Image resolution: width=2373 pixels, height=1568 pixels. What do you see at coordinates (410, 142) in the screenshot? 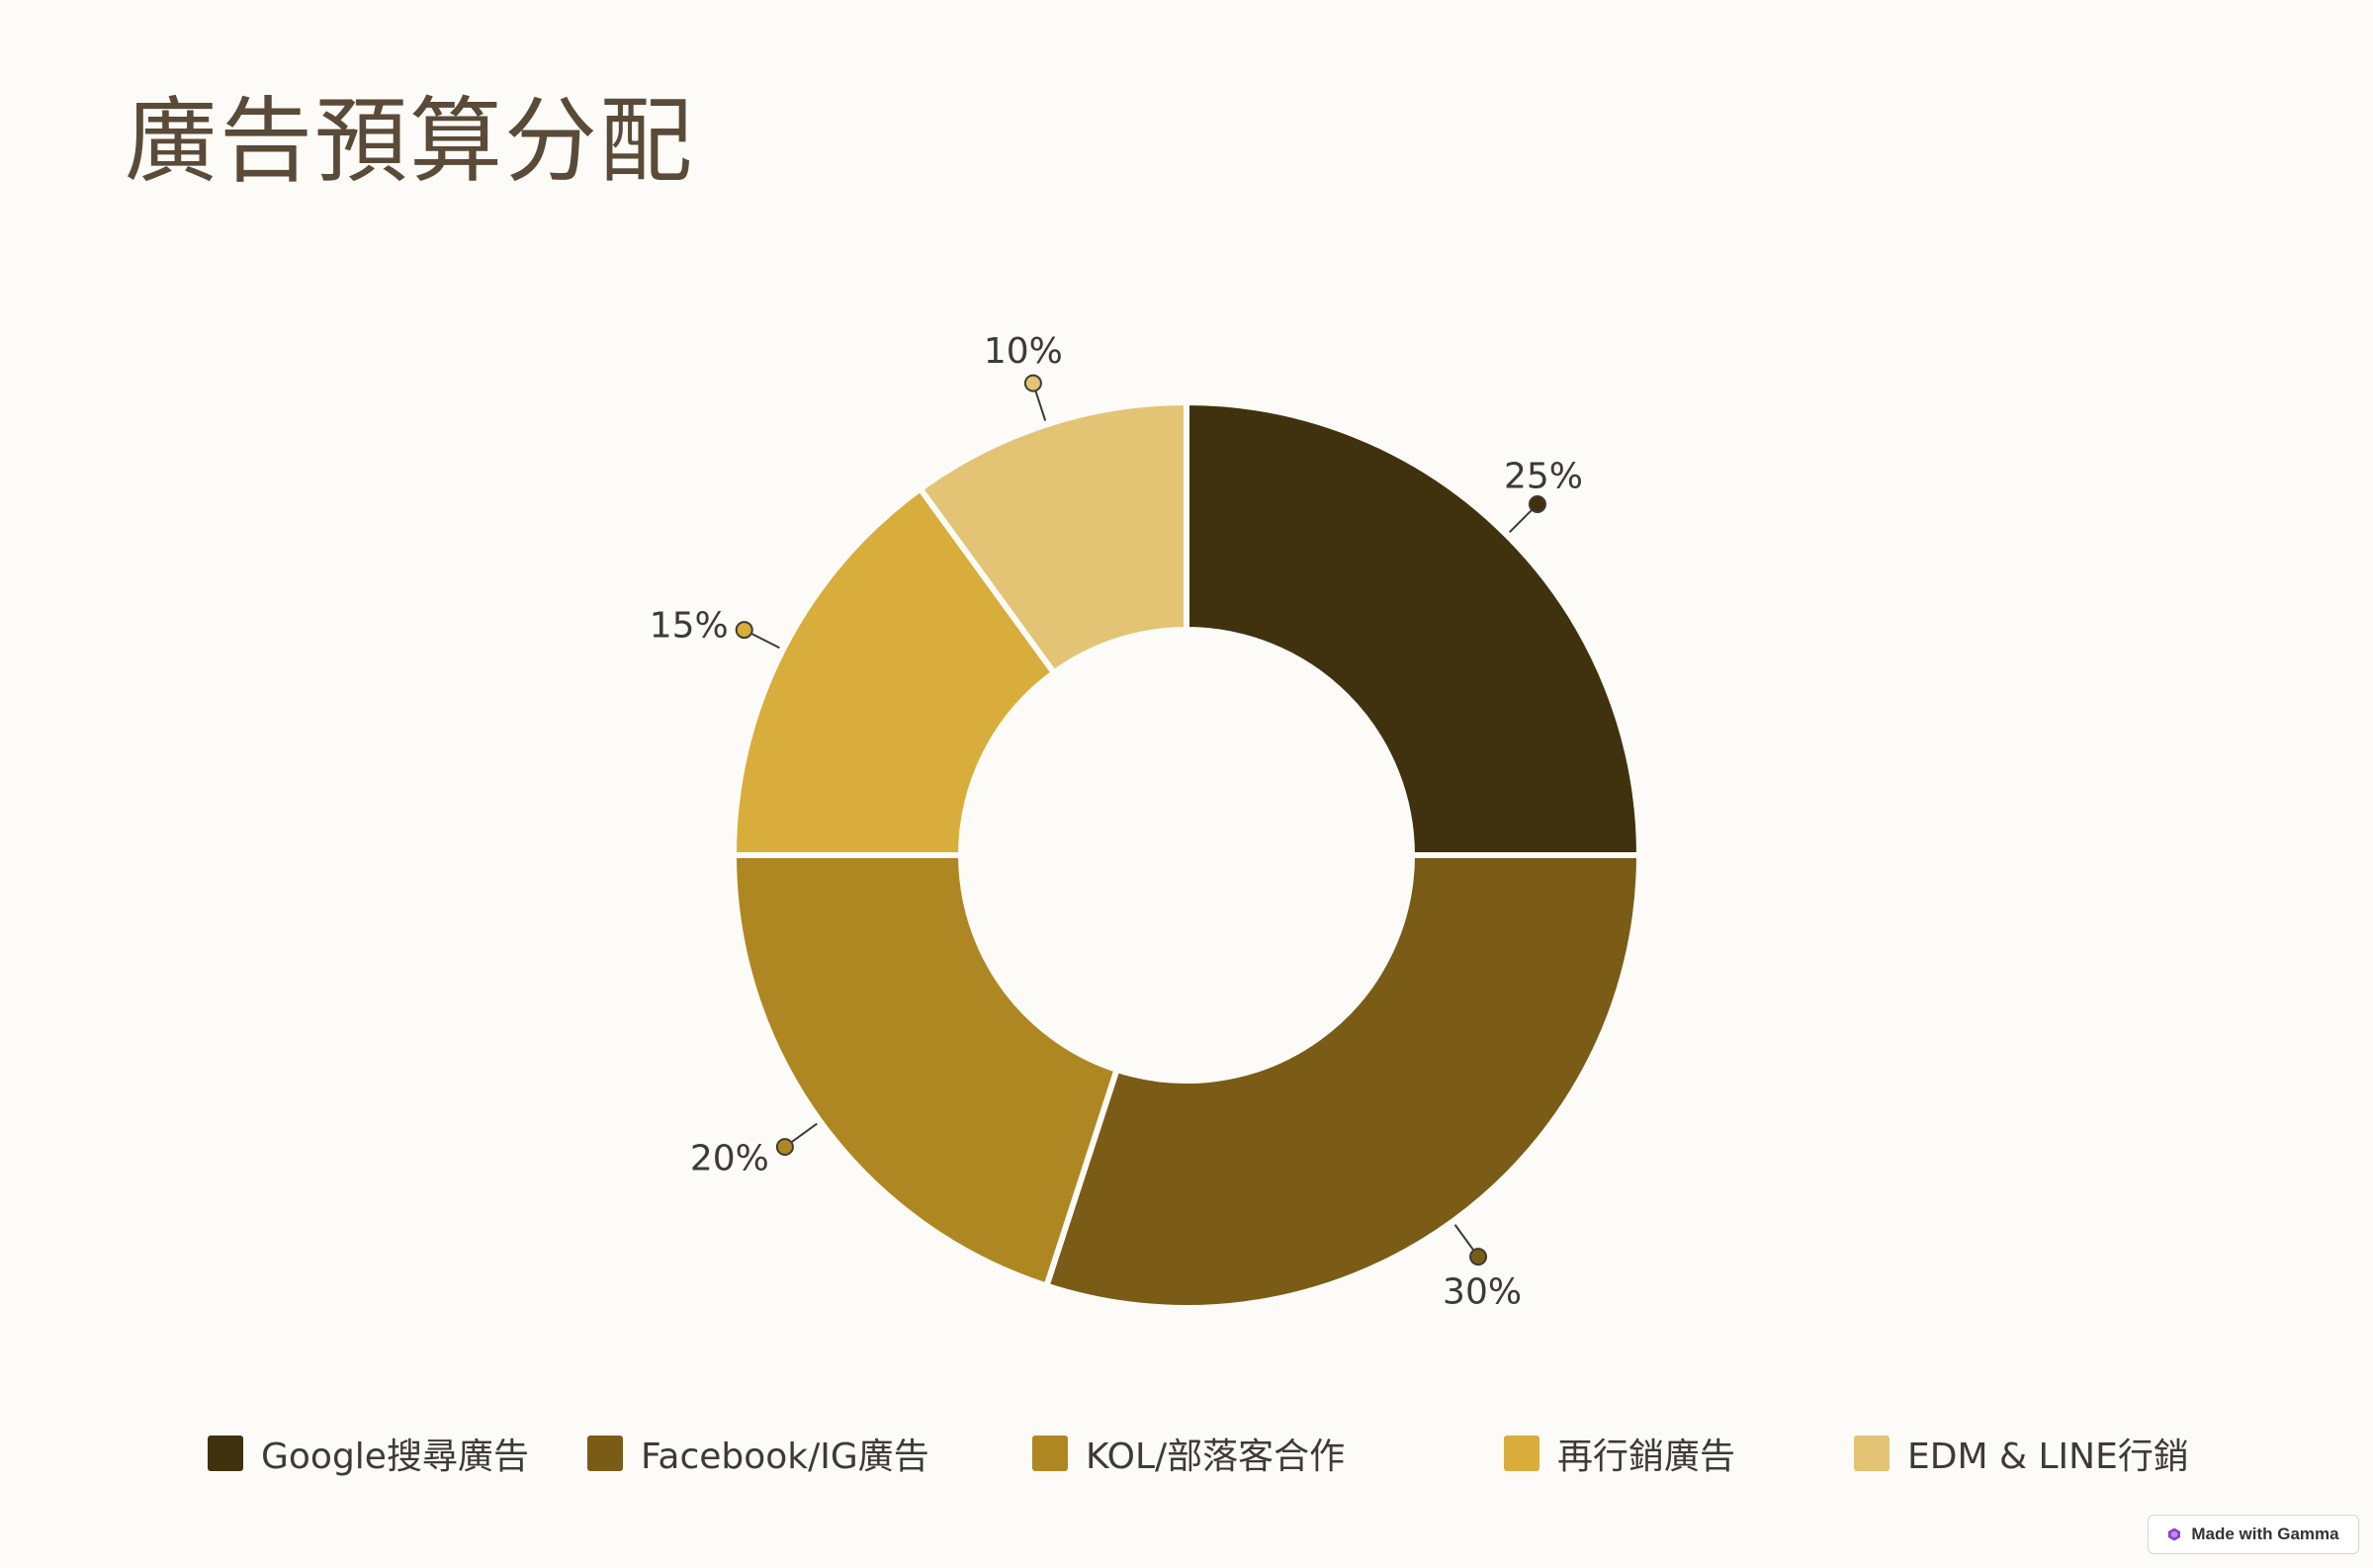
I see `page-title: 廣告預算分配` at bounding box center [410, 142].